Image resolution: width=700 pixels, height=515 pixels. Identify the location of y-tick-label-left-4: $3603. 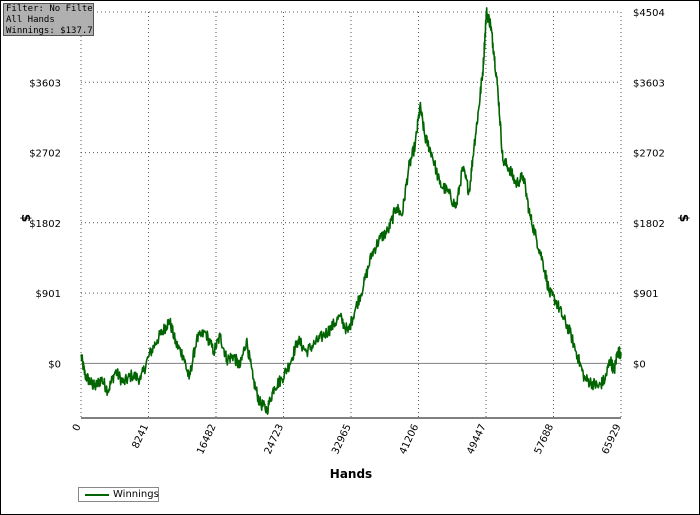
(45, 83).